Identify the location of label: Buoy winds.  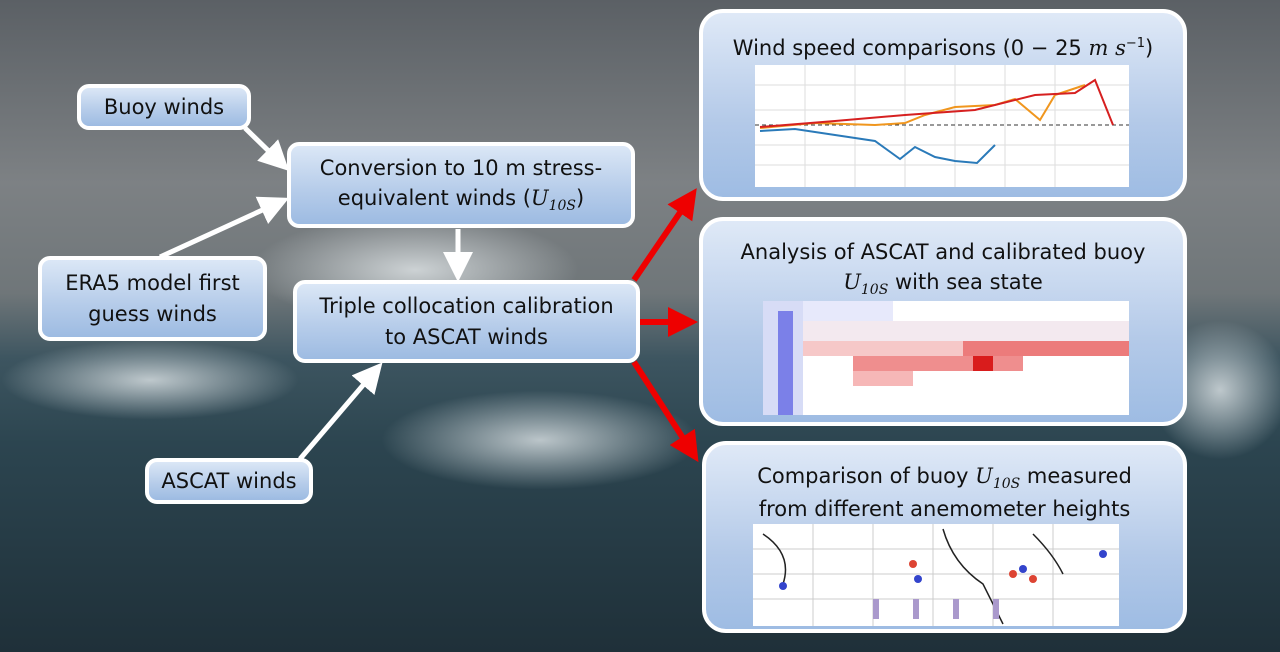
(164, 106).